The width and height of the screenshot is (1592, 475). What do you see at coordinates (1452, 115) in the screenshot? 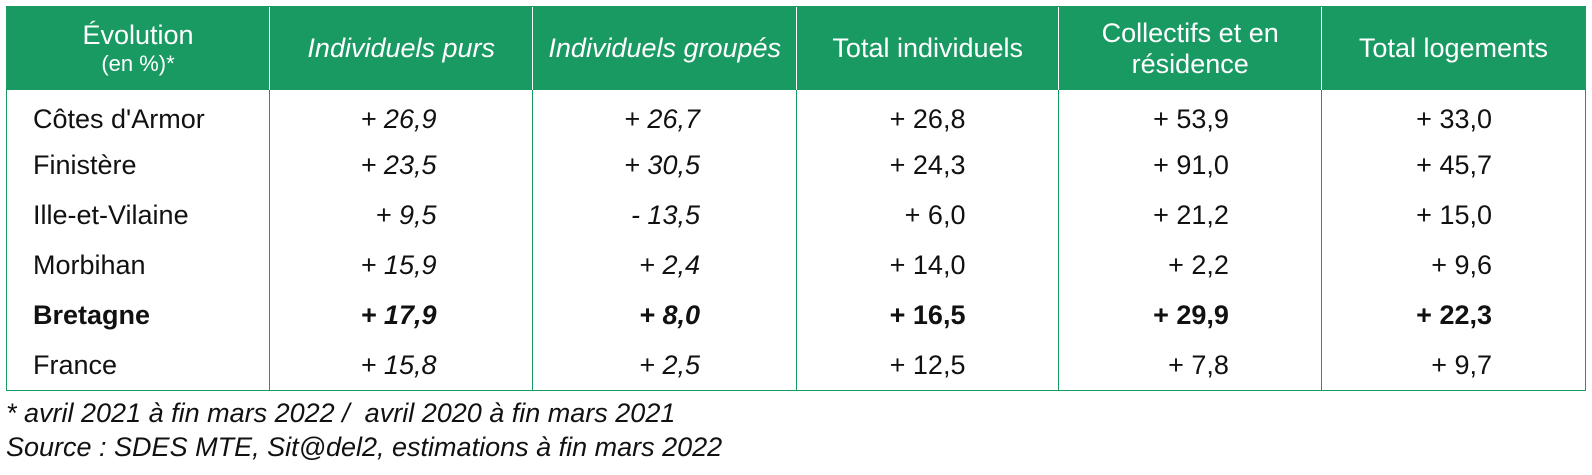
I see `table-cell: + 33,0` at bounding box center [1452, 115].